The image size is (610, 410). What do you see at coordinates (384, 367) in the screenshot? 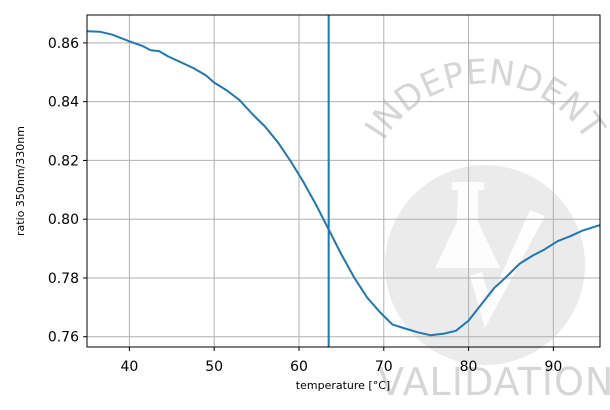
I see `x-tick-label: 70` at bounding box center [384, 367].